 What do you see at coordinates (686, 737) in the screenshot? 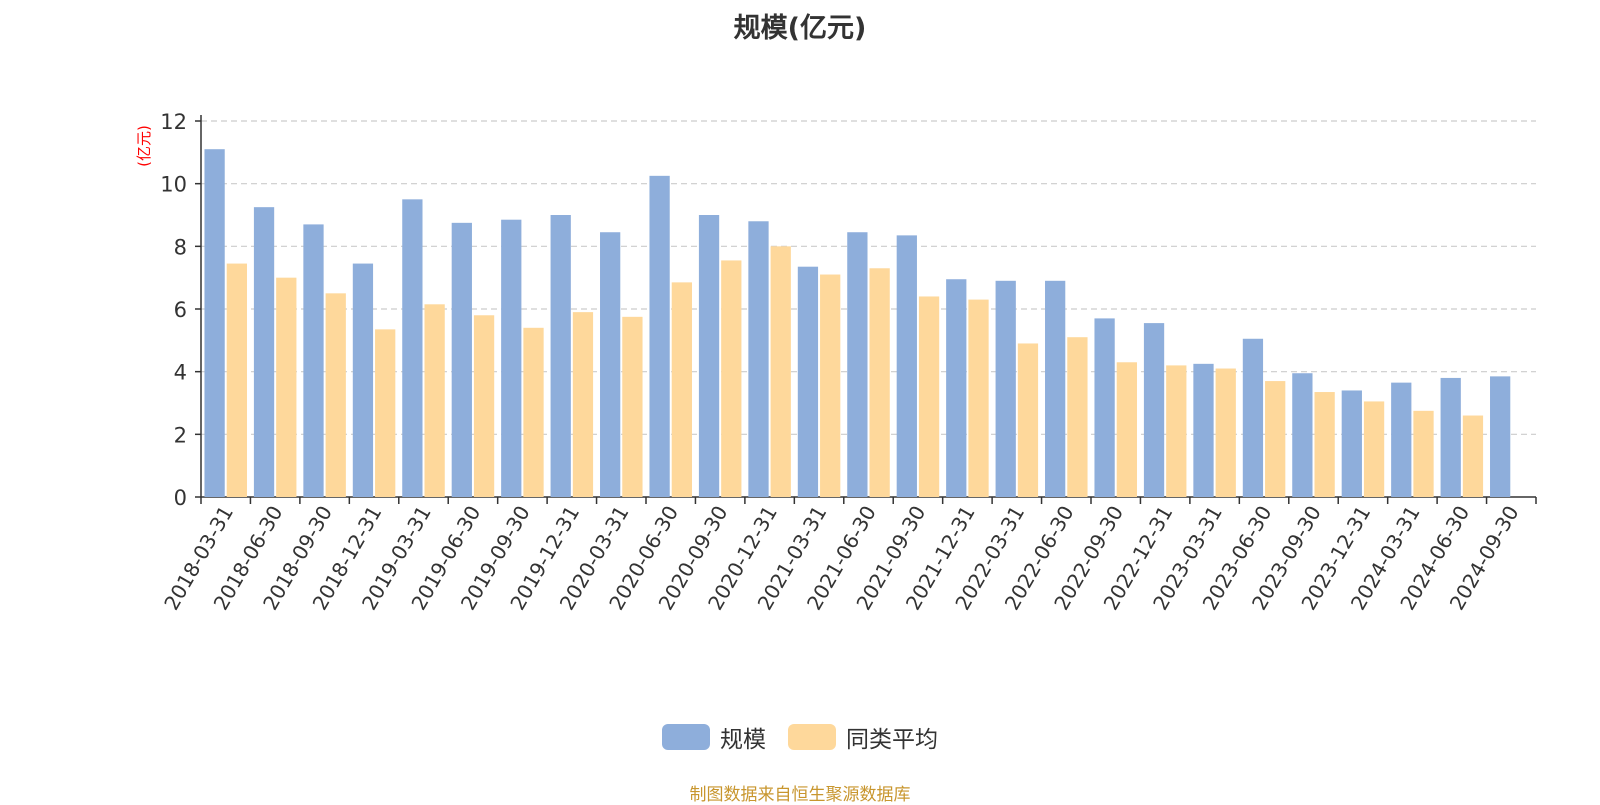
I see `legend-swatch-scale` at bounding box center [686, 737].